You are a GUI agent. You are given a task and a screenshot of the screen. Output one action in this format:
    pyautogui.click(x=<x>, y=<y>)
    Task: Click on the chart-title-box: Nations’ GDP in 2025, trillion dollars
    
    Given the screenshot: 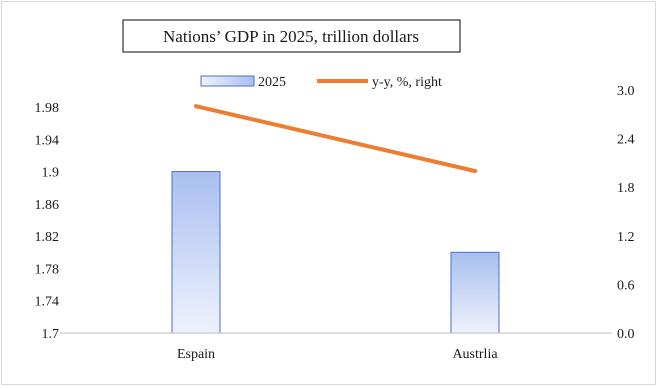 What is the action you would take?
    pyautogui.click(x=291, y=36)
    